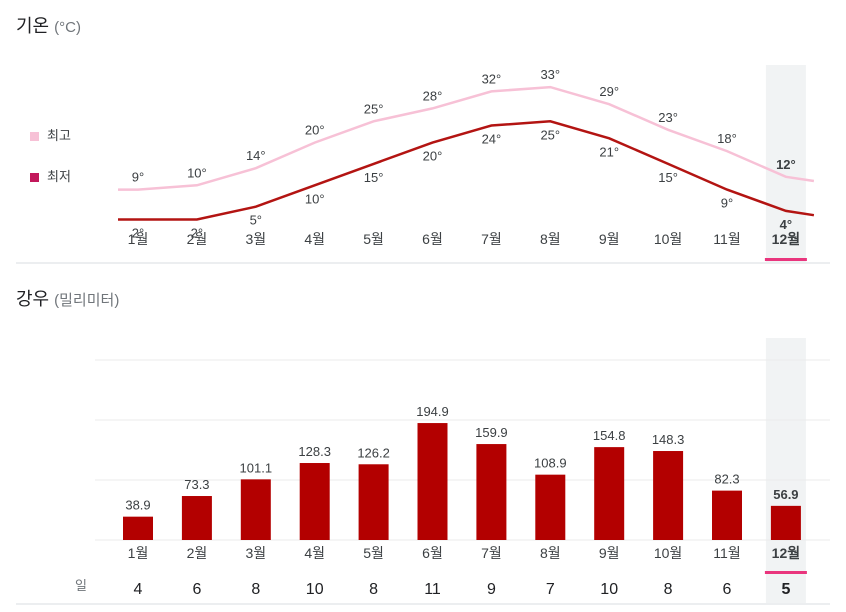  What do you see at coordinates (550, 553) in the screenshot?
I see `rain-month-label: 8월` at bounding box center [550, 553].